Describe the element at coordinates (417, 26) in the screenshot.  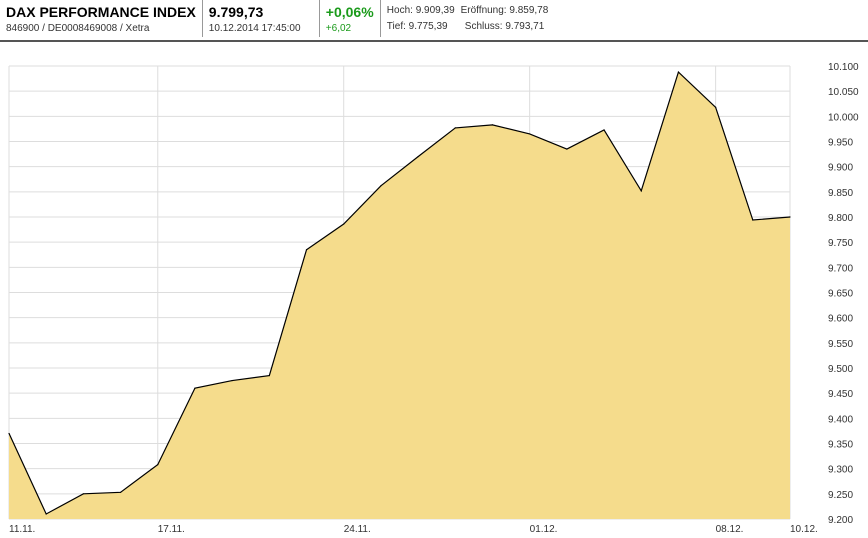
I see `low-value: Tief: 9.775,39` at that location.